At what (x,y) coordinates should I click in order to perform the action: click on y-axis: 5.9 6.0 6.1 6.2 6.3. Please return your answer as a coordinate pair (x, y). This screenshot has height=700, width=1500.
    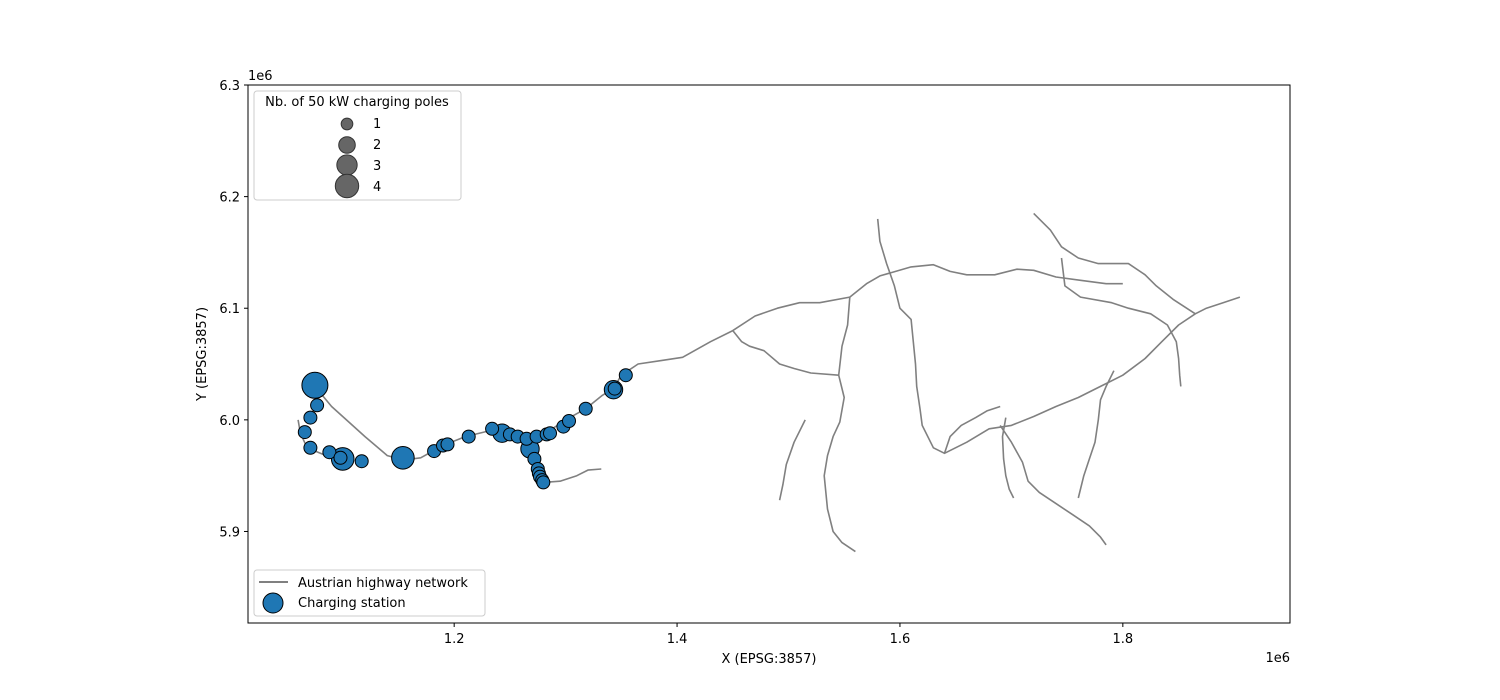
    Looking at the image, I should click on (233, 309).